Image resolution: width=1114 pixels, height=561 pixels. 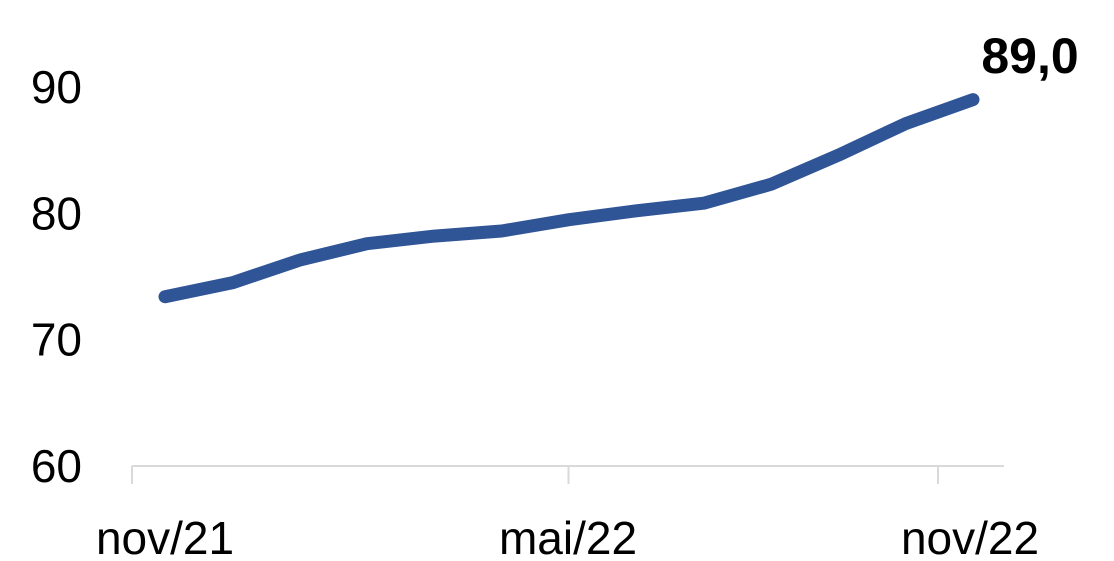 What do you see at coordinates (56, 466) in the screenshot?
I see `y-tick-label: 60` at bounding box center [56, 466].